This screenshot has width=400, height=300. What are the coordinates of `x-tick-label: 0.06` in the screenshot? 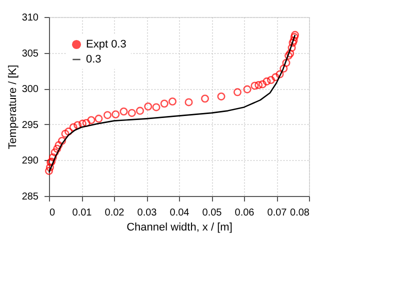 It's located at (244, 213).